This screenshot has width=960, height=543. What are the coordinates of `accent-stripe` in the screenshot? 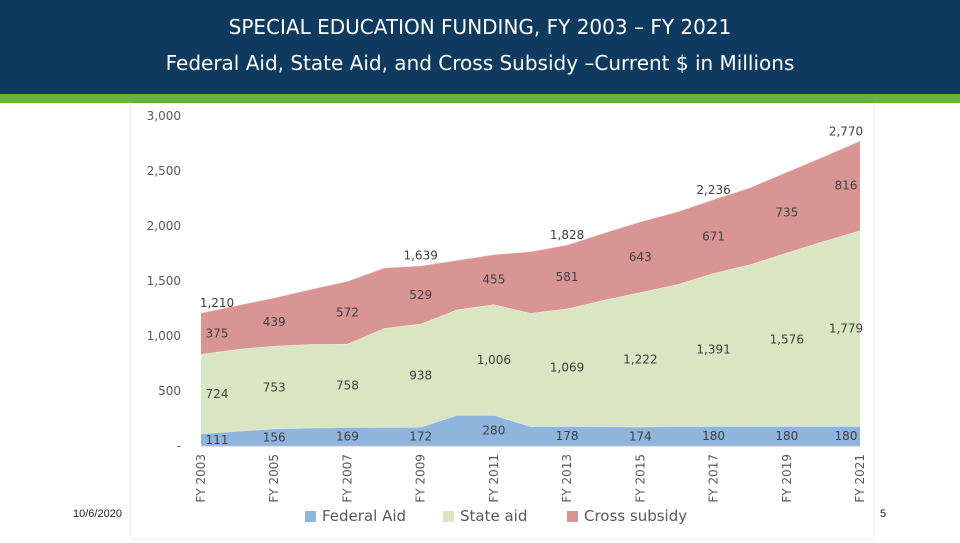 It's located at (480, 98).